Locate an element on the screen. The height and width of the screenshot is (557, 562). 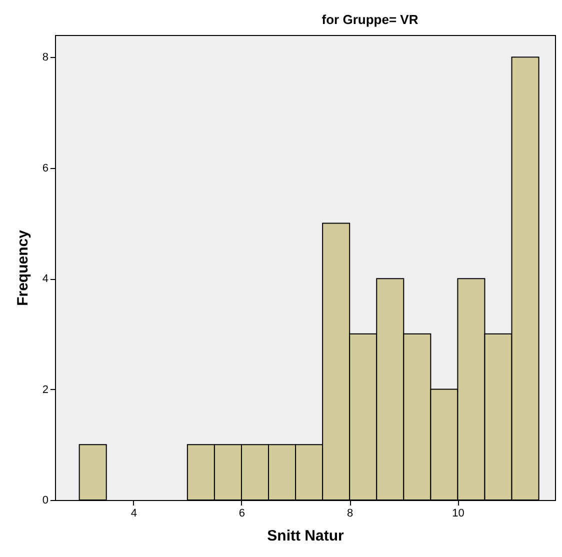
x-tick-label: 6 is located at coordinates (242, 514).